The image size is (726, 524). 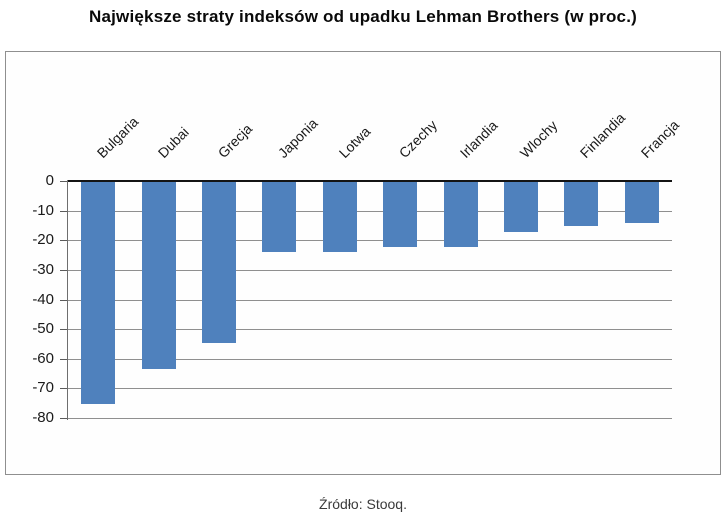 I want to click on zero-axis-line, so click(x=370, y=181).